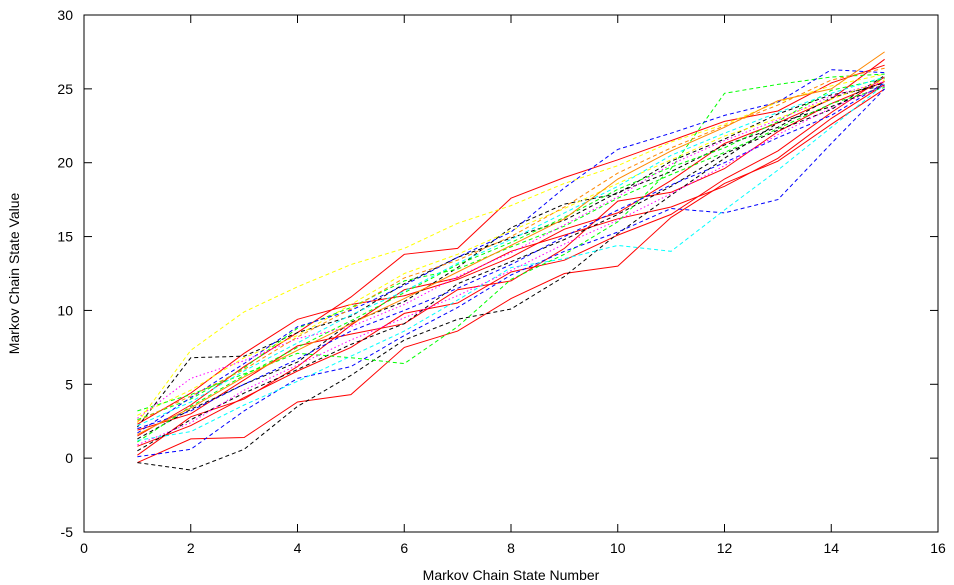 The image size is (954, 585). What do you see at coordinates (725, 548) in the screenshot?
I see `x-tick-label: 12` at bounding box center [725, 548].